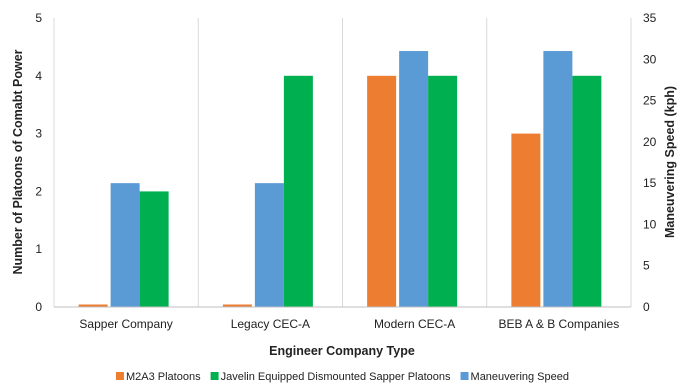 The width and height of the screenshot is (685, 387). I want to click on x-tick-label: BEB A & B Companies, so click(559, 324).